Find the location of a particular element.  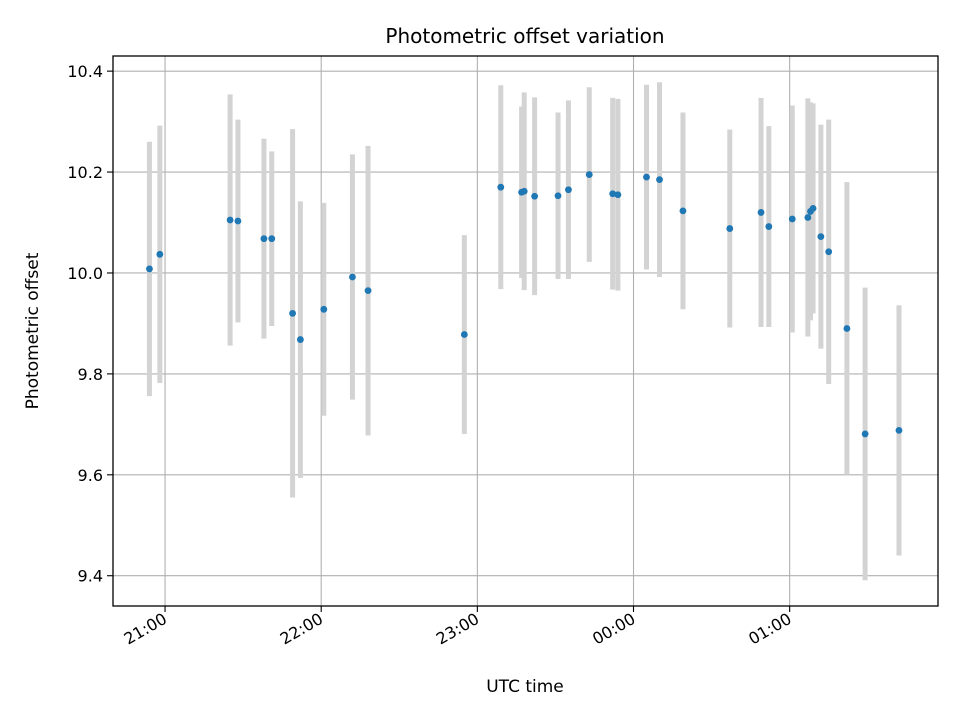

y-tick-label: 9.6 is located at coordinates (90, 475).